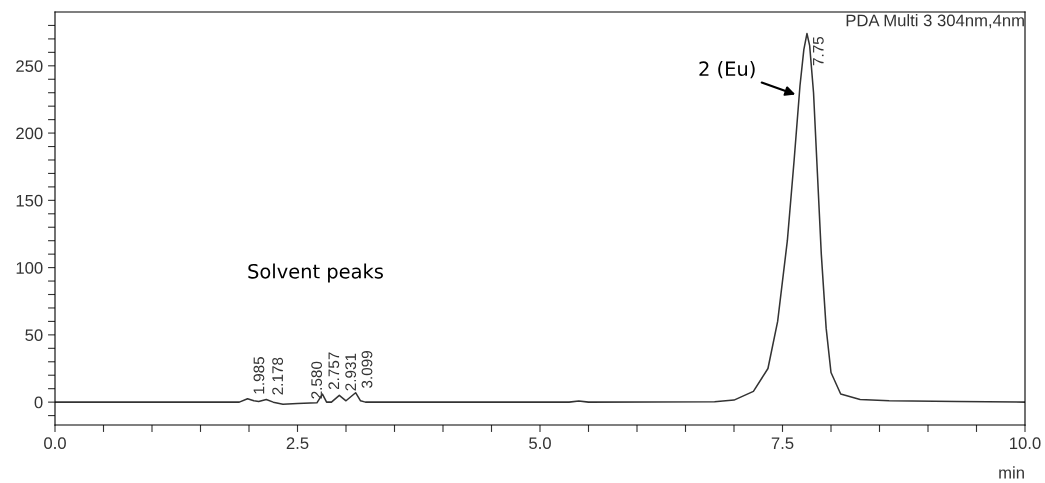 The image size is (1045, 483). What do you see at coordinates (259, 375) in the screenshot?
I see `annotation: 1.985` at bounding box center [259, 375].